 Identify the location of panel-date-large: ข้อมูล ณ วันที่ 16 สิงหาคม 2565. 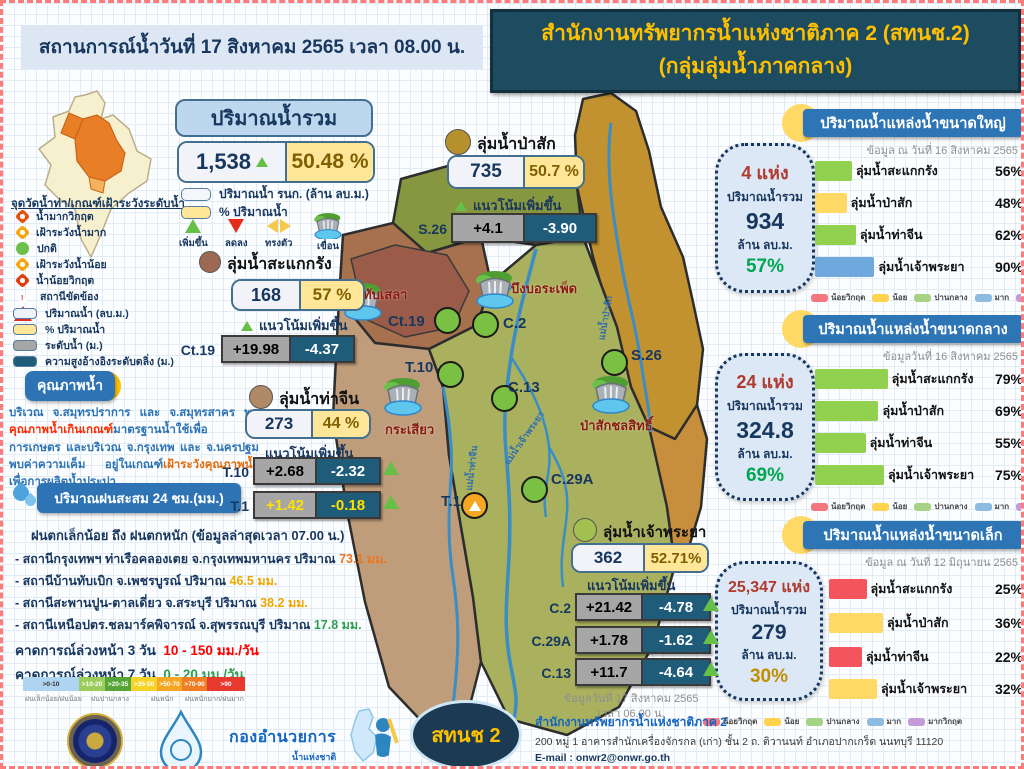
(942, 151).